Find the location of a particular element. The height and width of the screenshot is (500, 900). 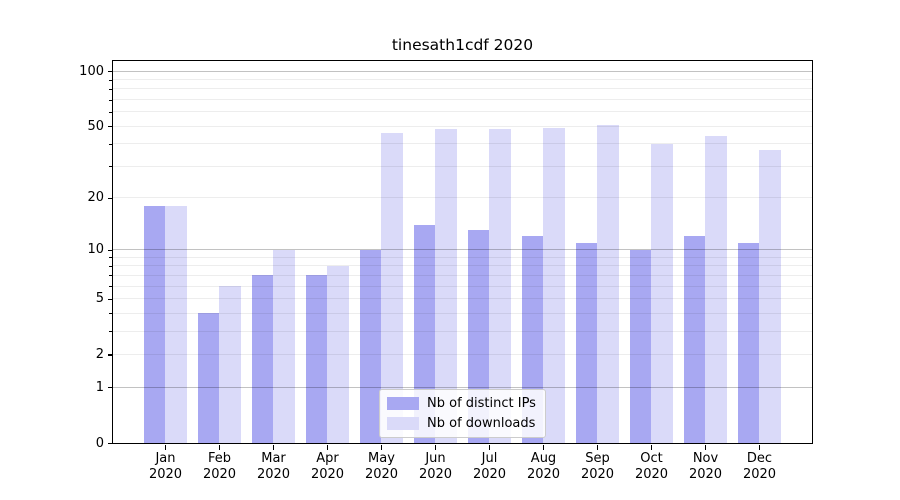

x-tick-label-oct: Oct 2020 is located at coordinates (652, 466).